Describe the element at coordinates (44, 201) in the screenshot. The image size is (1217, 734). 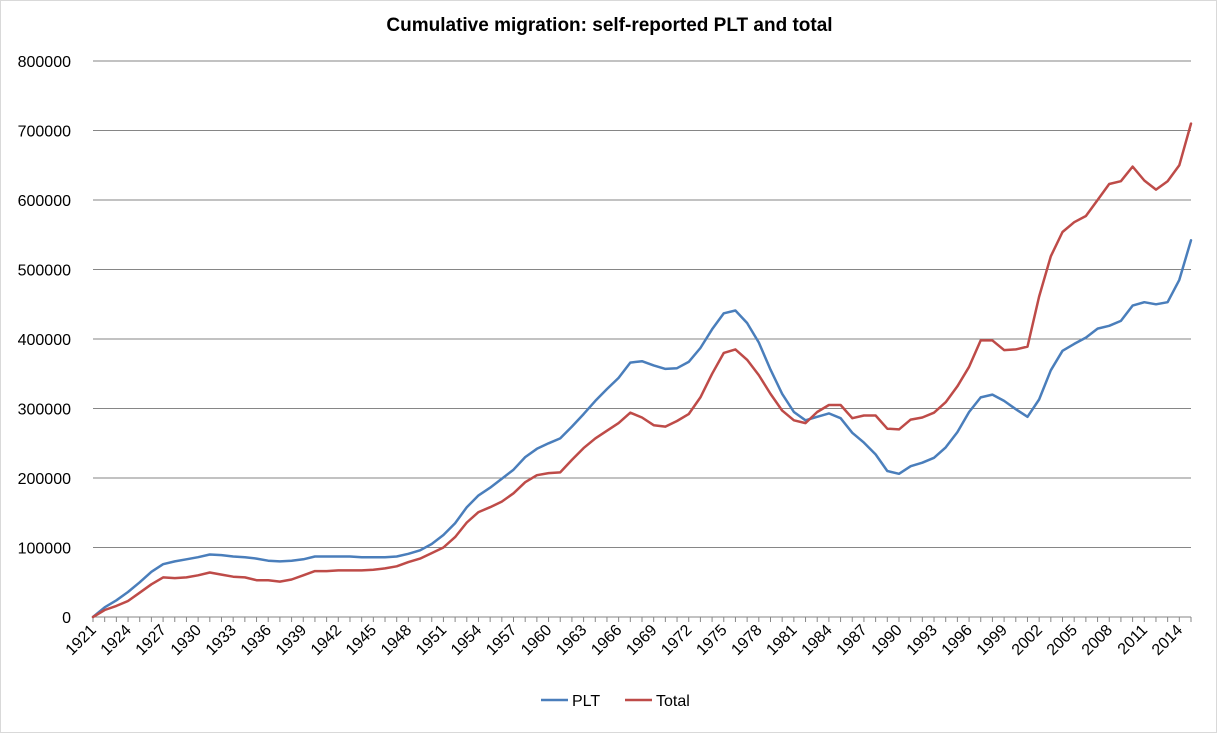
I see `y-tick-label: 600000` at that location.